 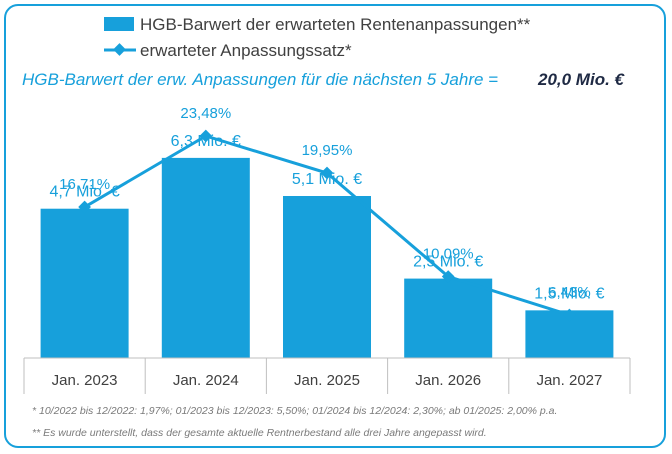 What do you see at coordinates (448, 254) in the screenshot?
I see `line-value-label: 10,09%` at bounding box center [448, 254].